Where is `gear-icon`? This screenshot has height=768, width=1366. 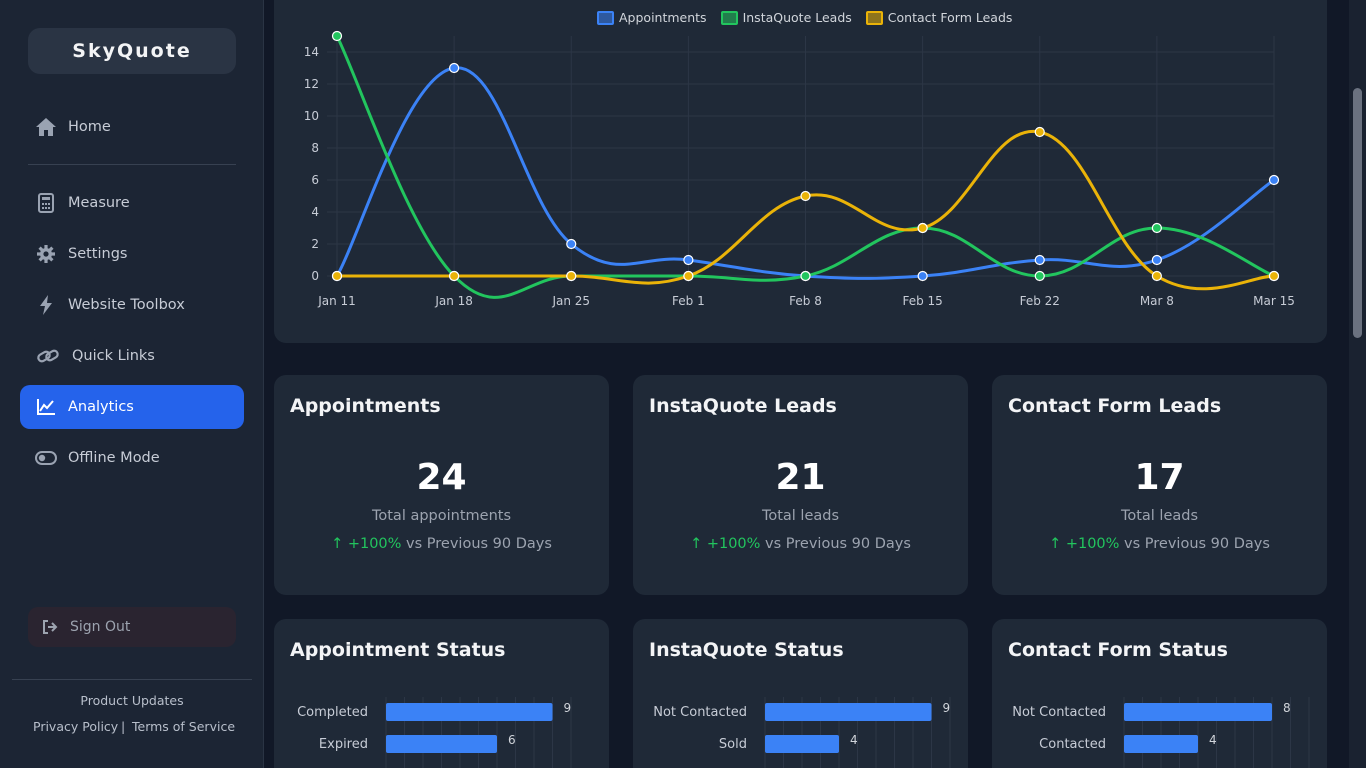 gear-icon is located at coordinates (46, 254).